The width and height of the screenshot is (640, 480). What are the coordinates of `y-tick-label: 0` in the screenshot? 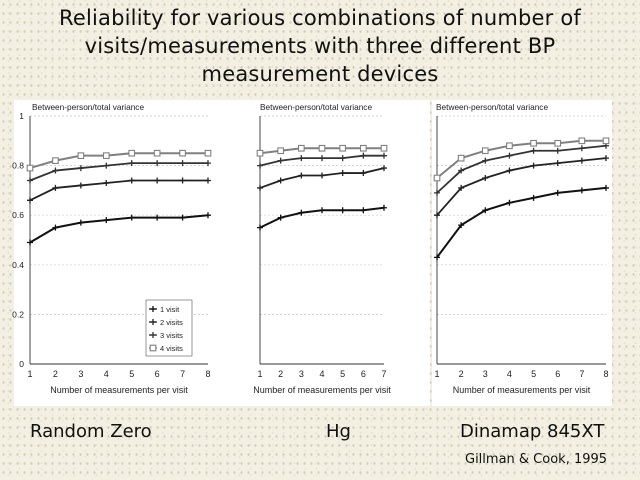 It's located at (21, 364).